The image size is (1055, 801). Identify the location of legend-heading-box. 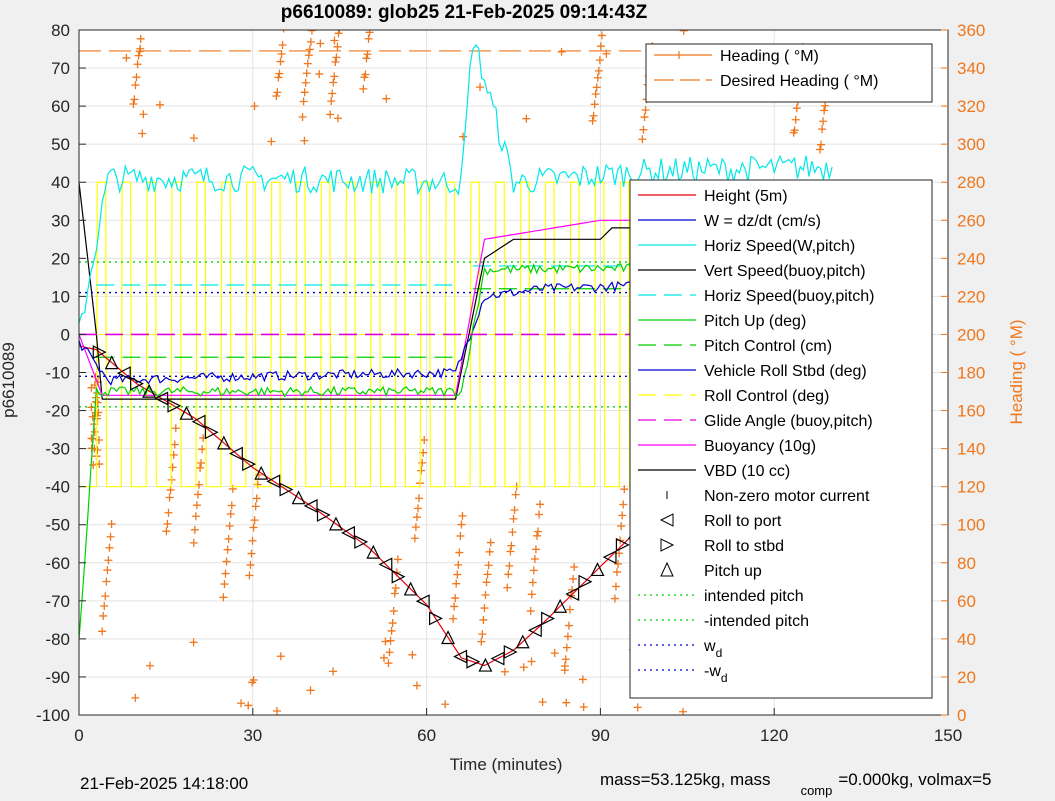
(789, 73).